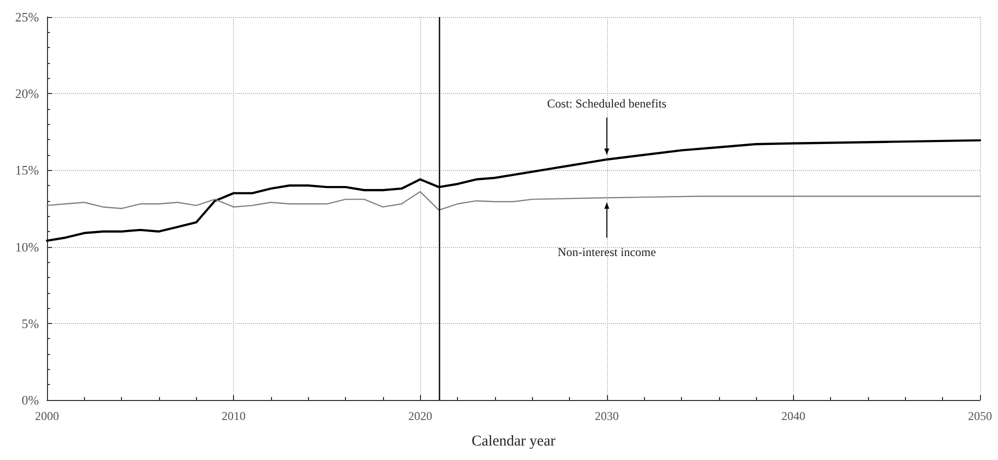 Image resolution: width=998 pixels, height=460 pixels. What do you see at coordinates (27, 170) in the screenshot?
I see `y-tick-label: 15%` at bounding box center [27, 170].